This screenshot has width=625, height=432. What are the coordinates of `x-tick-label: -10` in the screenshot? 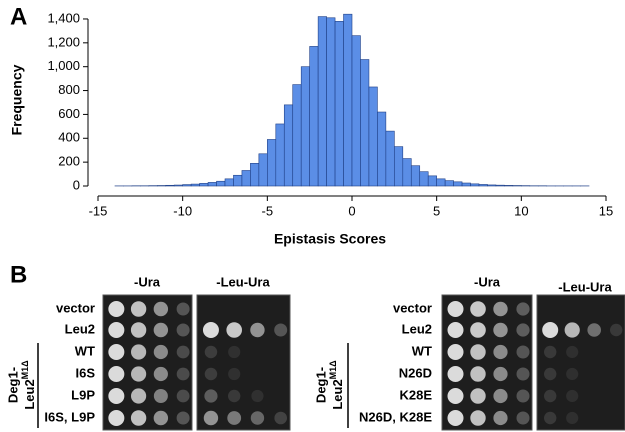 It's located at (182, 210).